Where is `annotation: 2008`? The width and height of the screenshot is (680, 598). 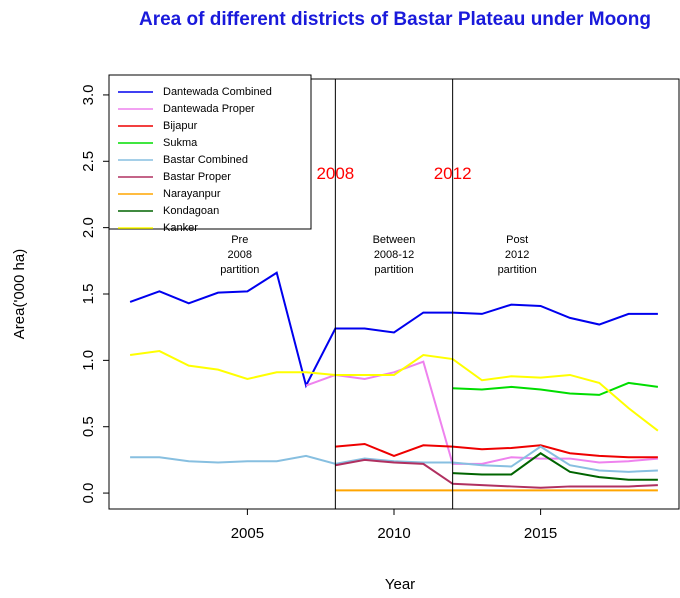 annotation: 2008 is located at coordinates (240, 255).